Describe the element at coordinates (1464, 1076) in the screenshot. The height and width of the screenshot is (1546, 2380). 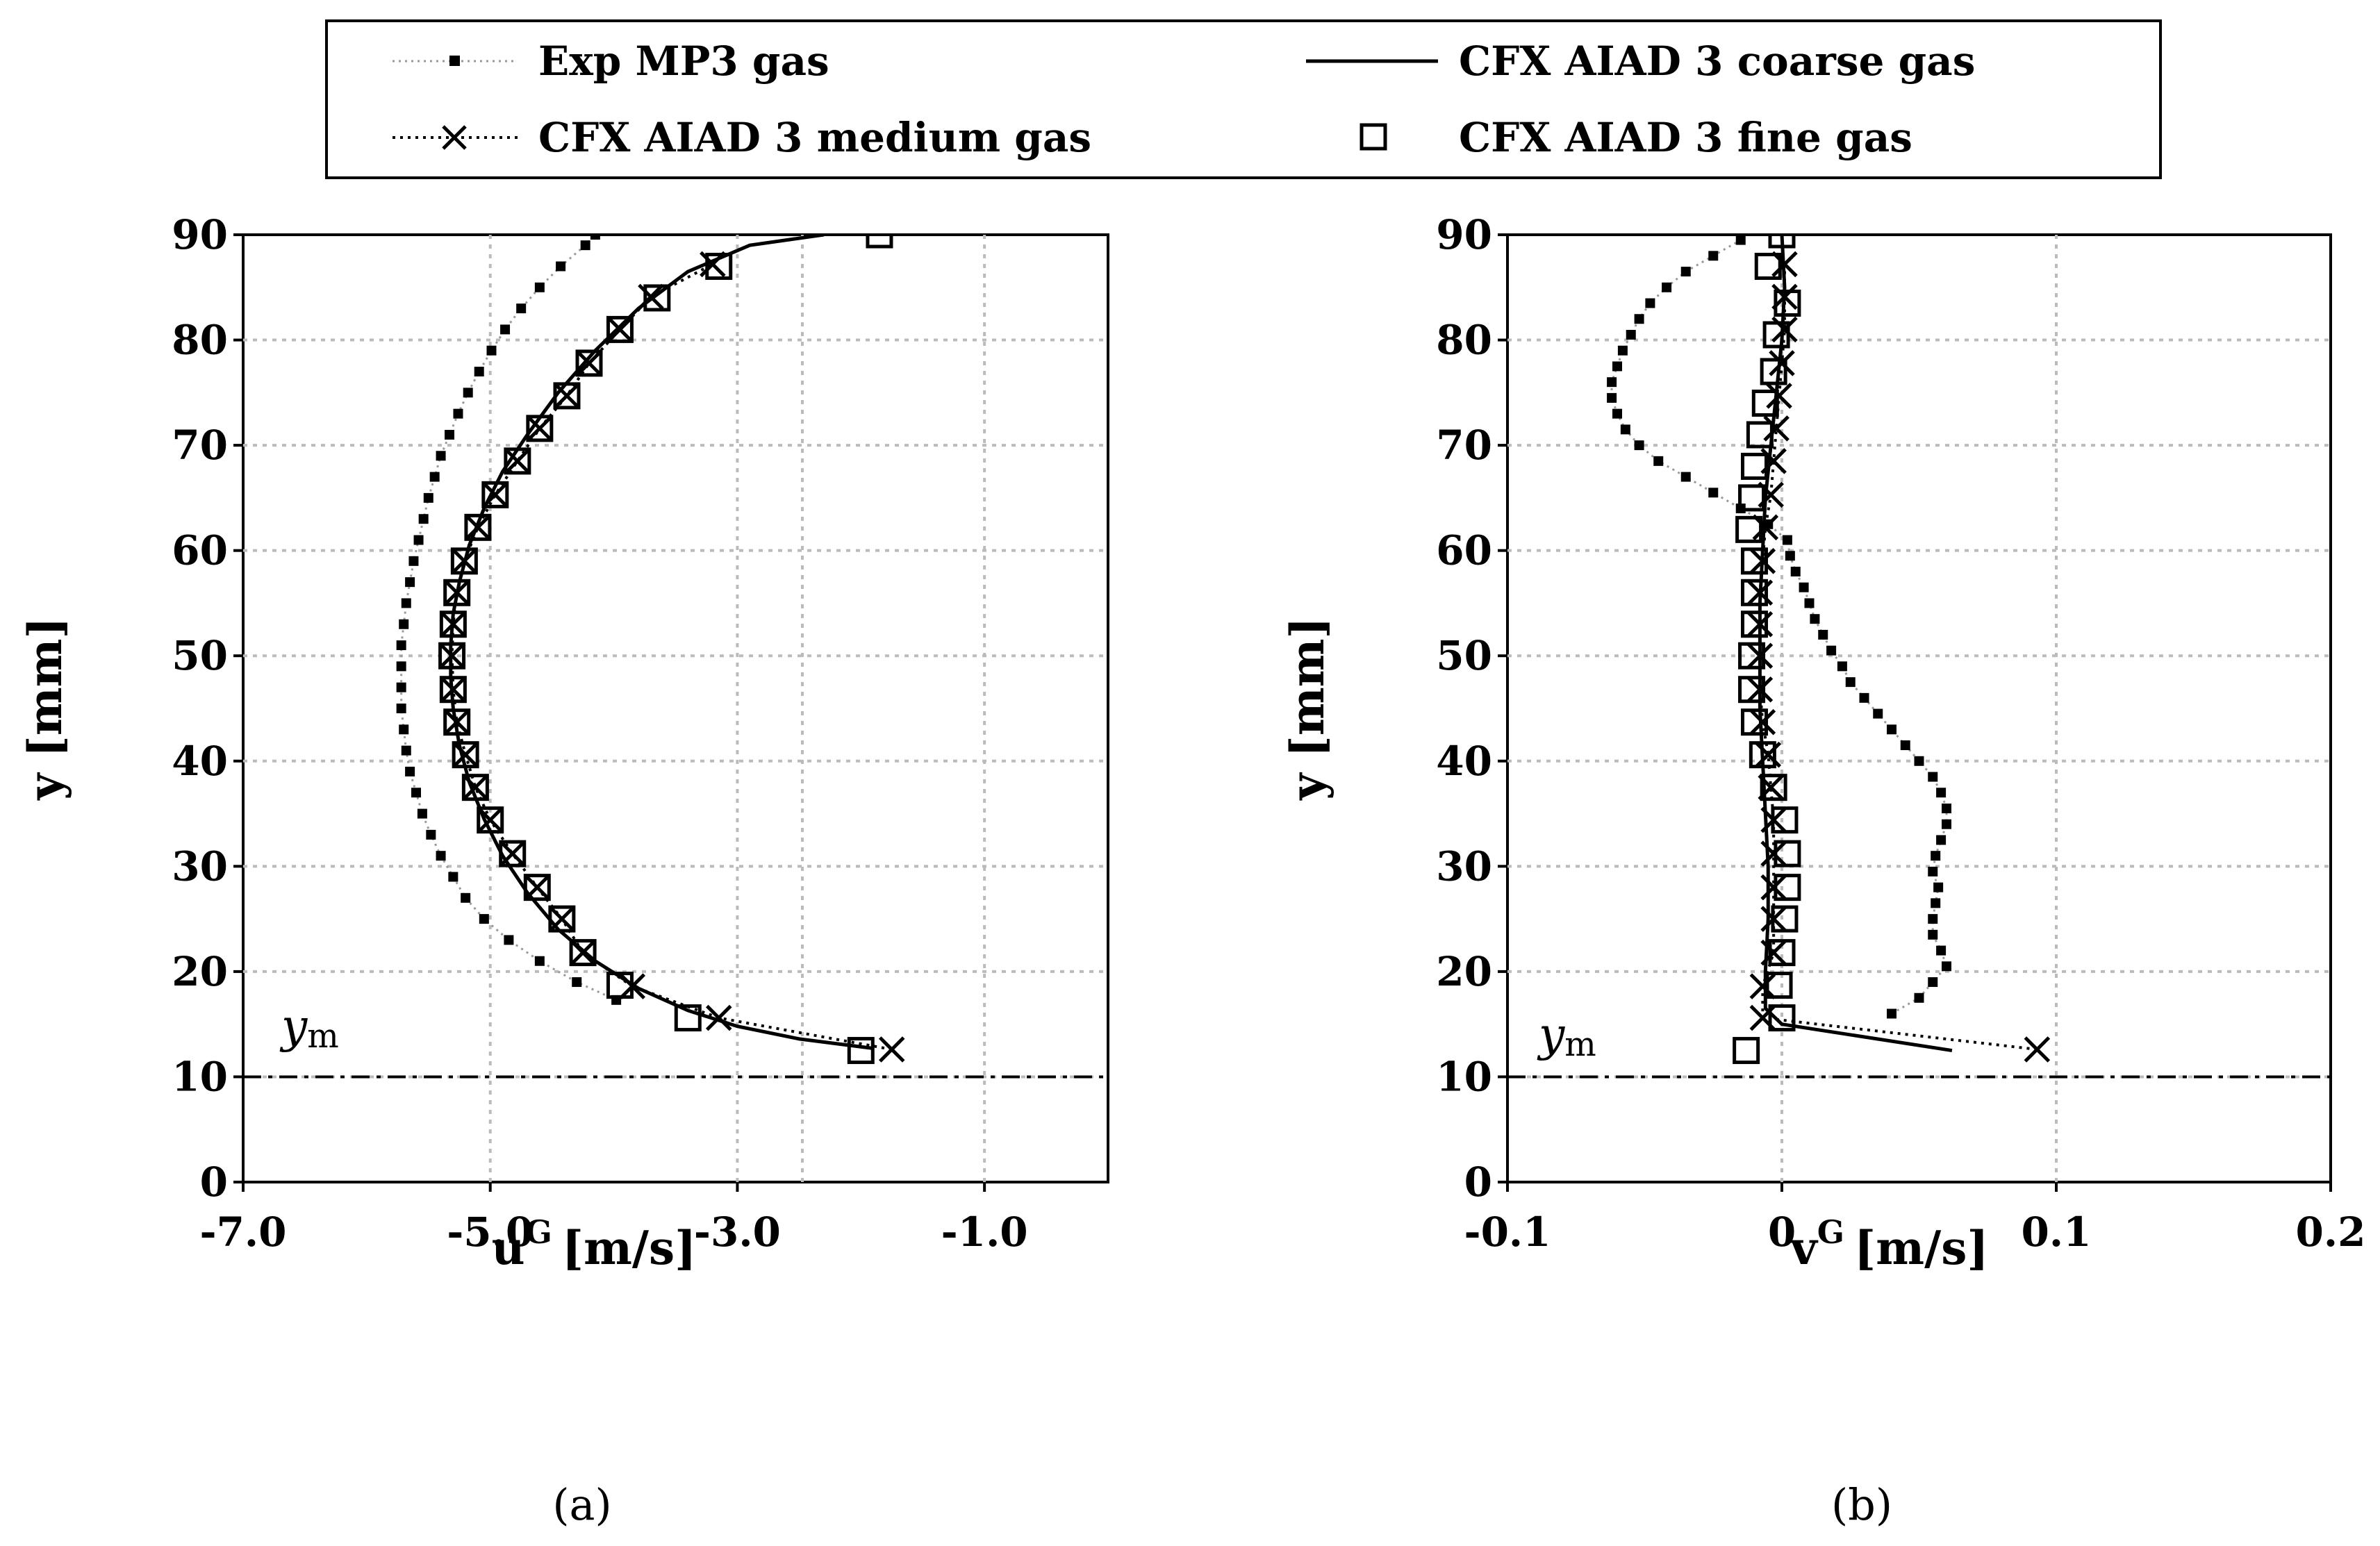
I see `y-tick-label: 10` at that location.